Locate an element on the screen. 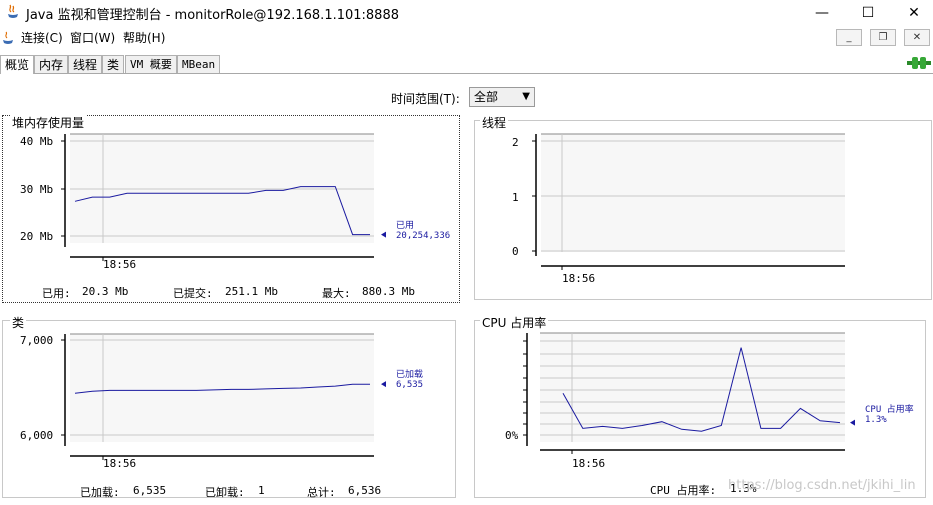  menu-connection: 连接(C) is located at coordinates (42, 38).